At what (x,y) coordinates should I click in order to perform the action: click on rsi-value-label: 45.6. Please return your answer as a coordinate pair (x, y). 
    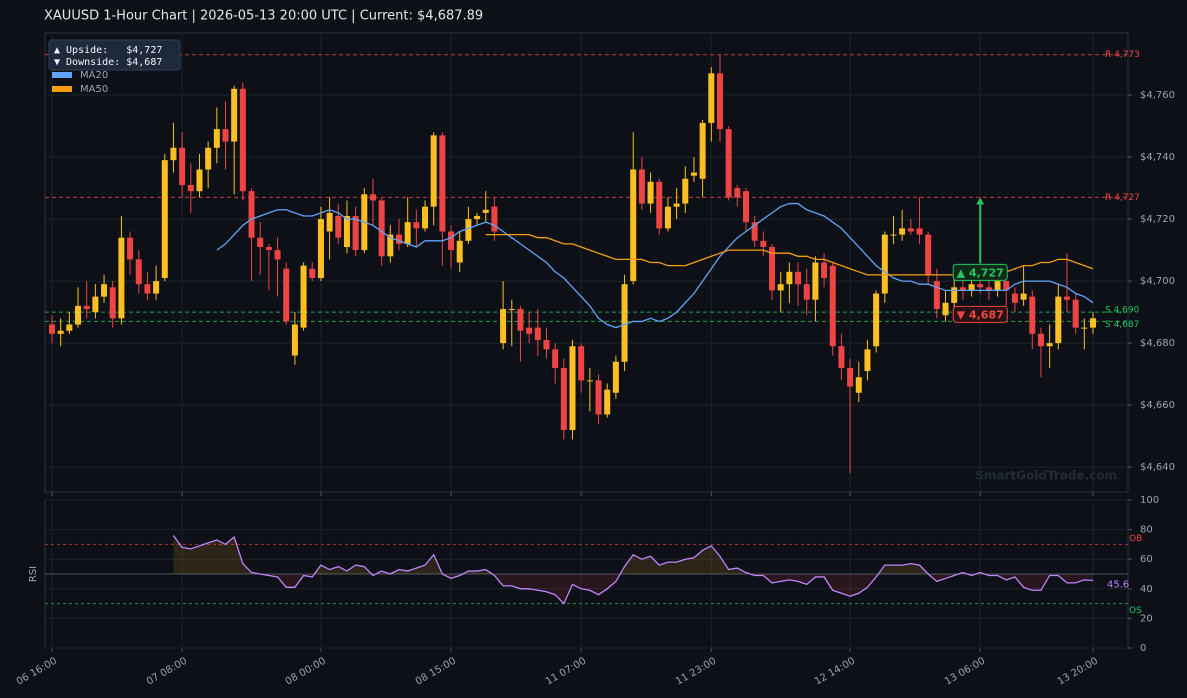
    Looking at the image, I should click on (1118, 585).